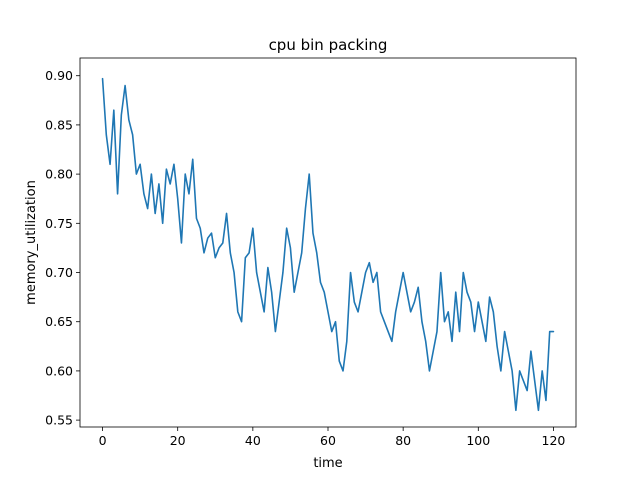 Image resolution: width=640 pixels, height=480 pixels. What do you see at coordinates (178, 440) in the screenshot?
I see `x-tick-label: 20` at bounding box center [178, 440].